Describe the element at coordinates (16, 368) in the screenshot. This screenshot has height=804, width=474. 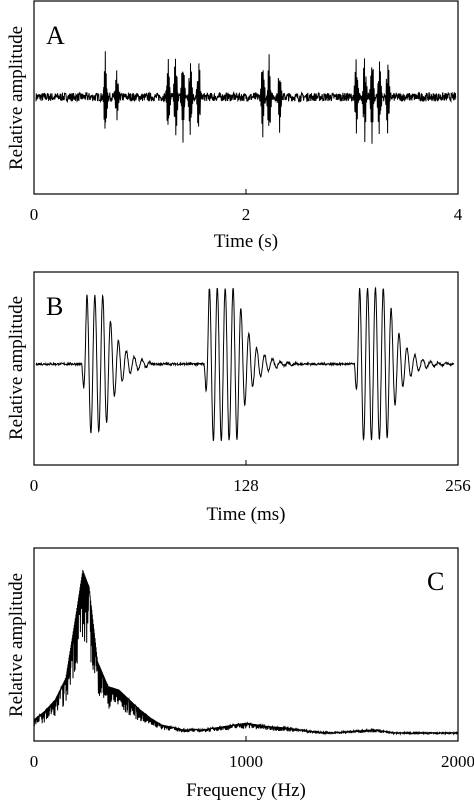
I see `panel-b-ylabel: Relative amplitude` at that location.